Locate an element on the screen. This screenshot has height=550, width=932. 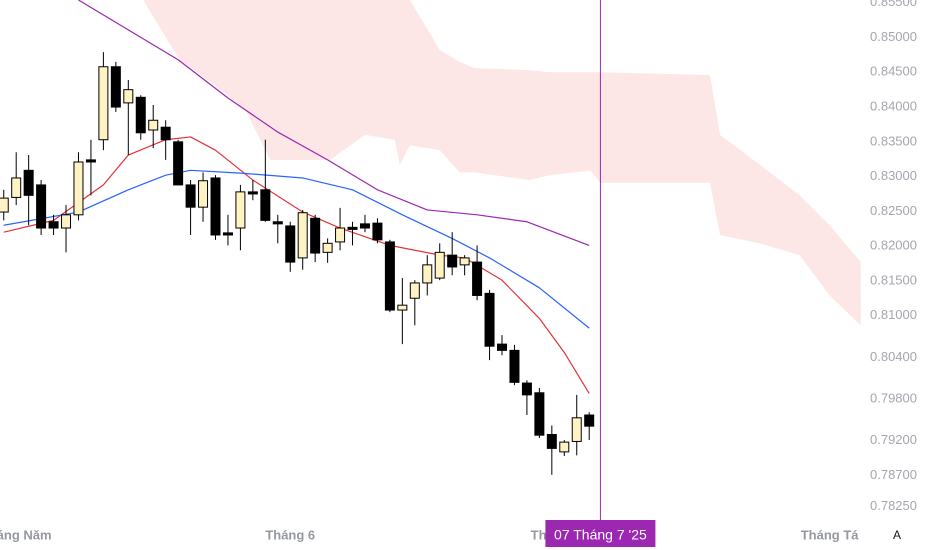
y-tick-label: 0.79800 is located at coordinates (893, 397).